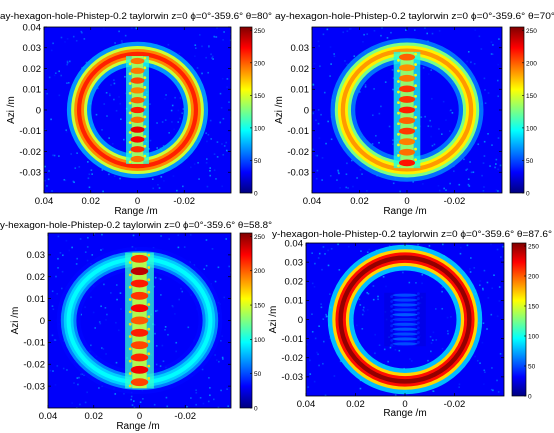  What do you see at coordinates (405, 319) in the screenshot?
I see `ring-core` at bounding box center [405, 319].